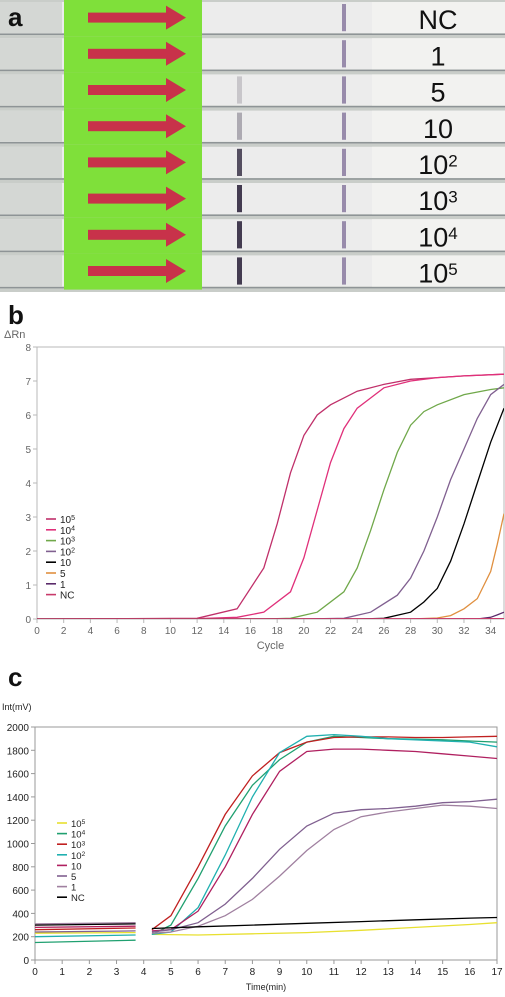 This screenshot has height=997, width=505. I want to click on x-tick-label: 6, so click(198, 972).